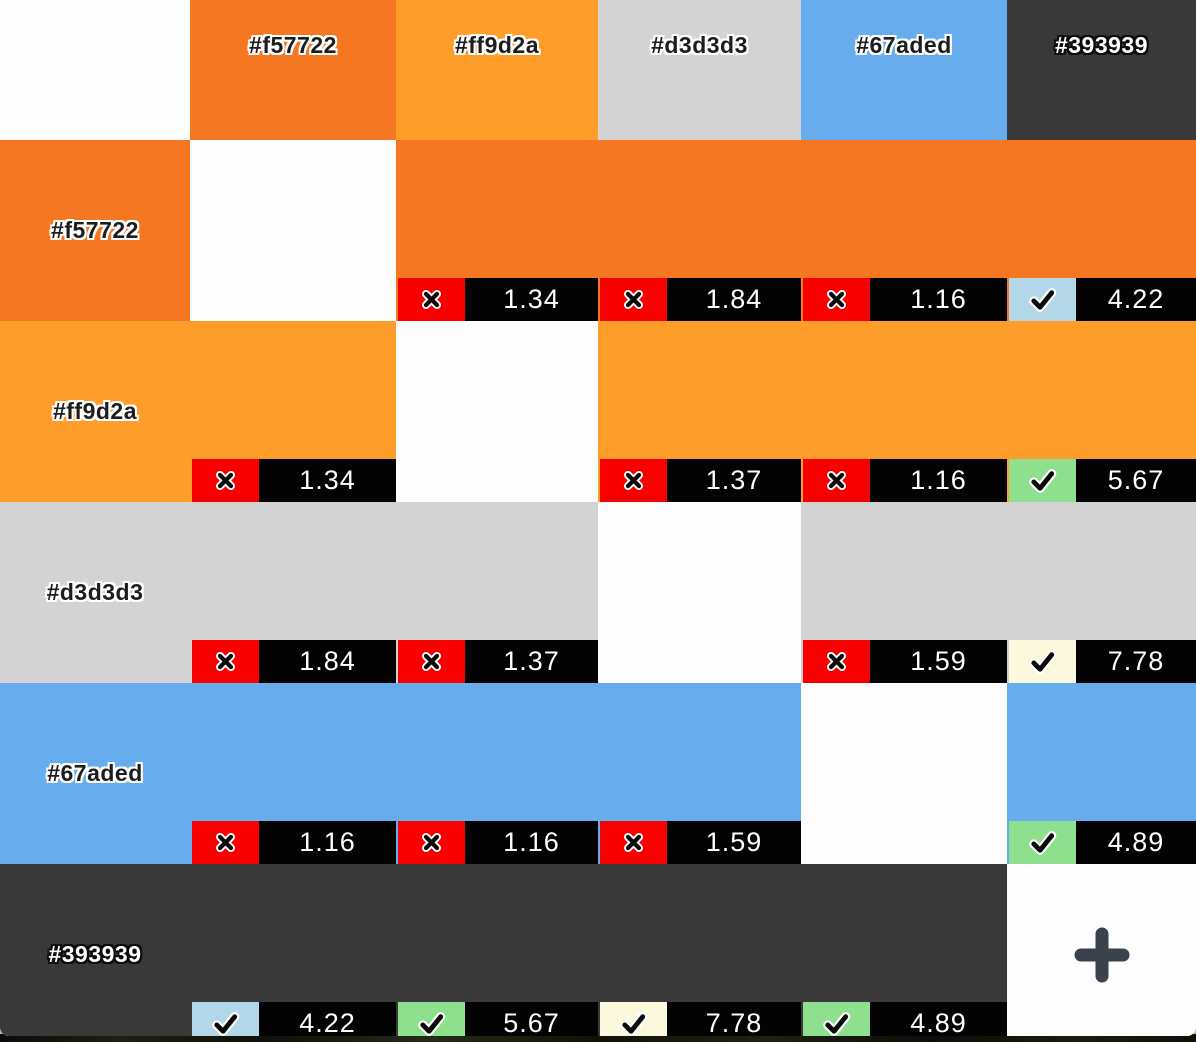  I want to click on column-header-label: #ff9d2a, so click(497, 45).